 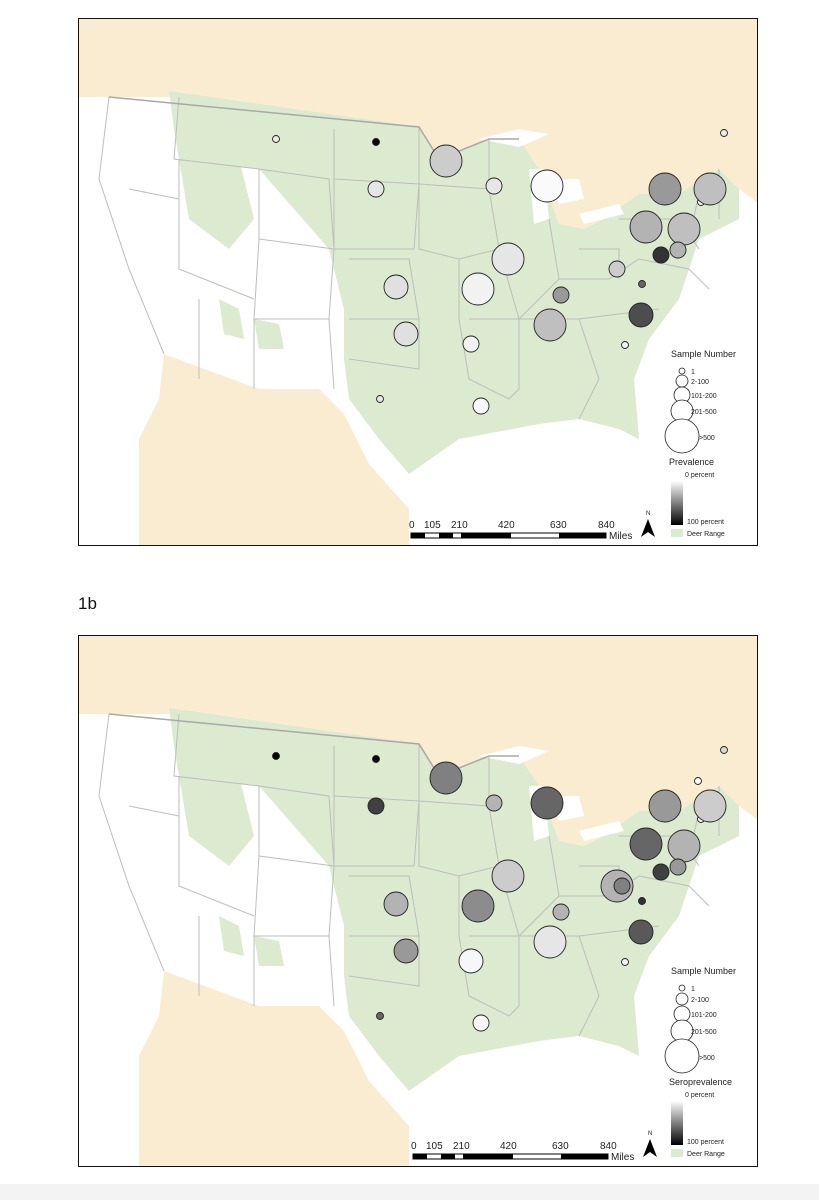 I want to click on legend-color-title: Seroprevalence, so click(x=700, y=1082).